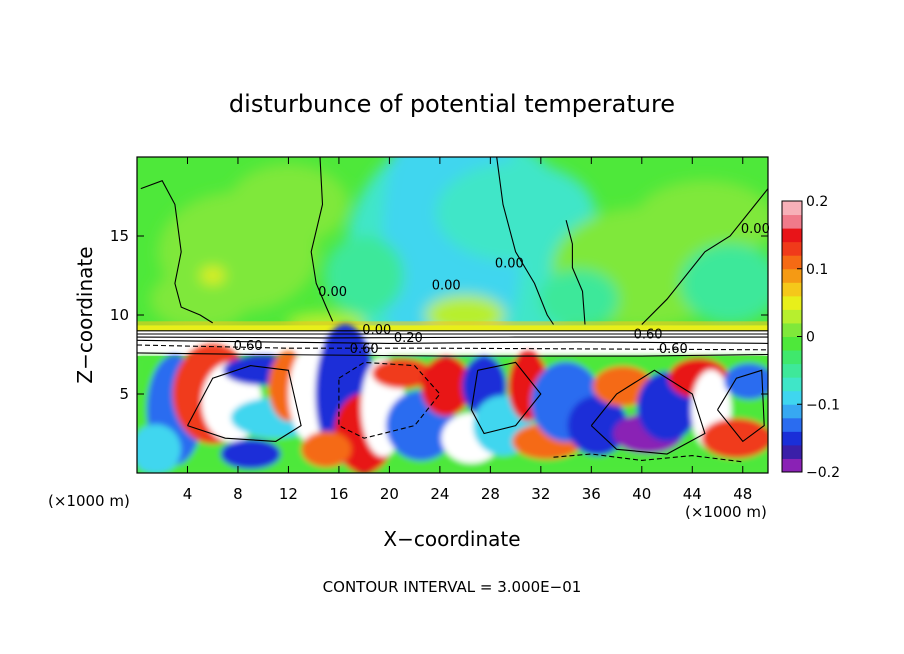  I want to click on colorbar-tick-label: 0, so click(810, 338).